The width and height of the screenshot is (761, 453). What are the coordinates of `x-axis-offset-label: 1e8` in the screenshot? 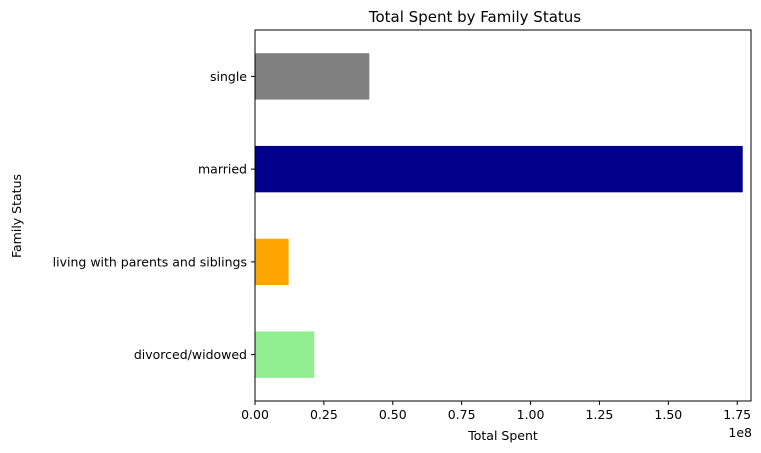 It's located at (740, 432).